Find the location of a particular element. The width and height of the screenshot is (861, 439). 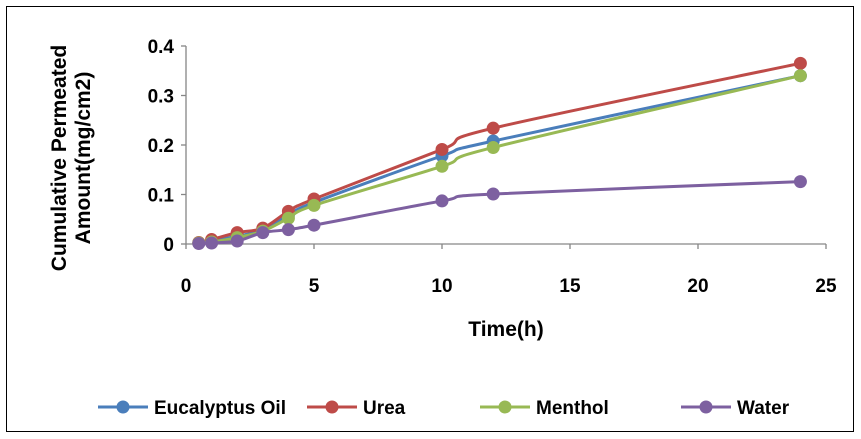

x-tick-label: 10 is located at coordinates (441, 286).